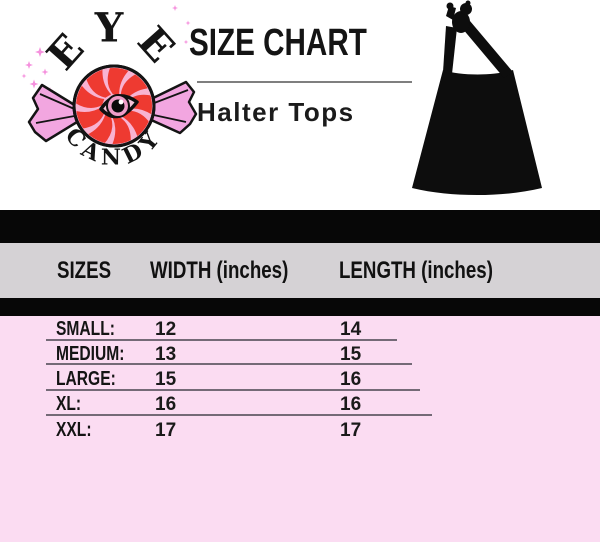 This screenshot has height=542, width=600. What do you see at coordinates (90, 354) in the screenshot?
I see `size-cell: MEDIUM:` at bounding box center [90, 354].